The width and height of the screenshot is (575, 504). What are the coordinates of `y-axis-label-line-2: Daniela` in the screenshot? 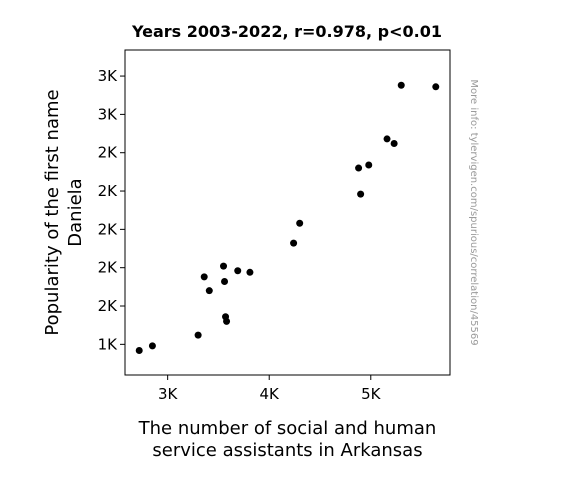 It's located at (75, 212).